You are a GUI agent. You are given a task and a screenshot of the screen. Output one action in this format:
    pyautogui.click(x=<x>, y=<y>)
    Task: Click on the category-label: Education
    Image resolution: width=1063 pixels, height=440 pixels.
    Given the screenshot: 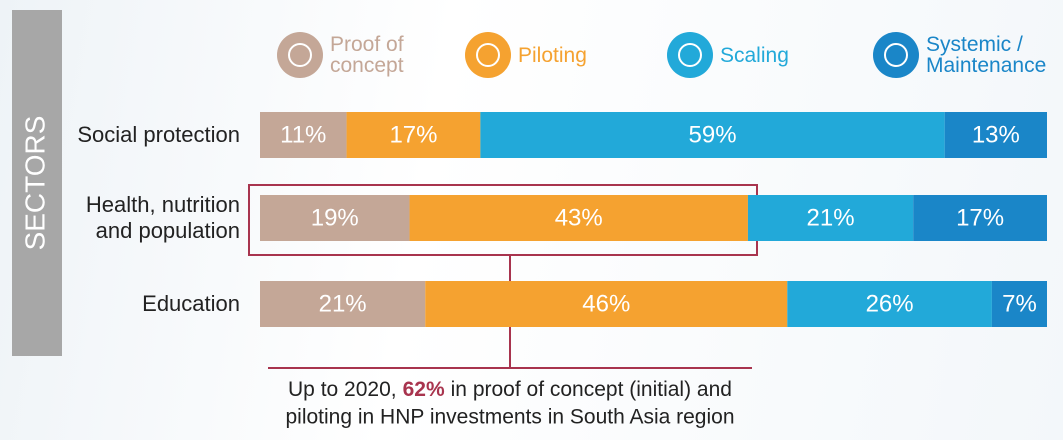 What is the action you would take?
    pyautogui.click(x=191, y=303)
    